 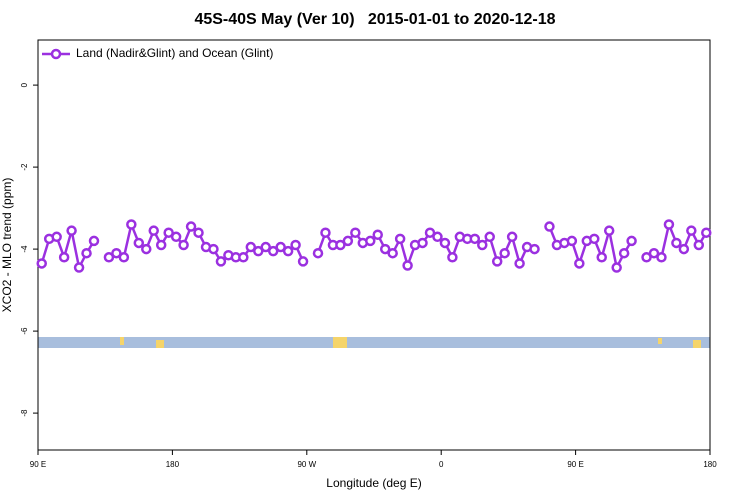 What do you see at coordinates (56, 54) in the screenshot?
I see `legend-marker` at bounding box center [56, 54].